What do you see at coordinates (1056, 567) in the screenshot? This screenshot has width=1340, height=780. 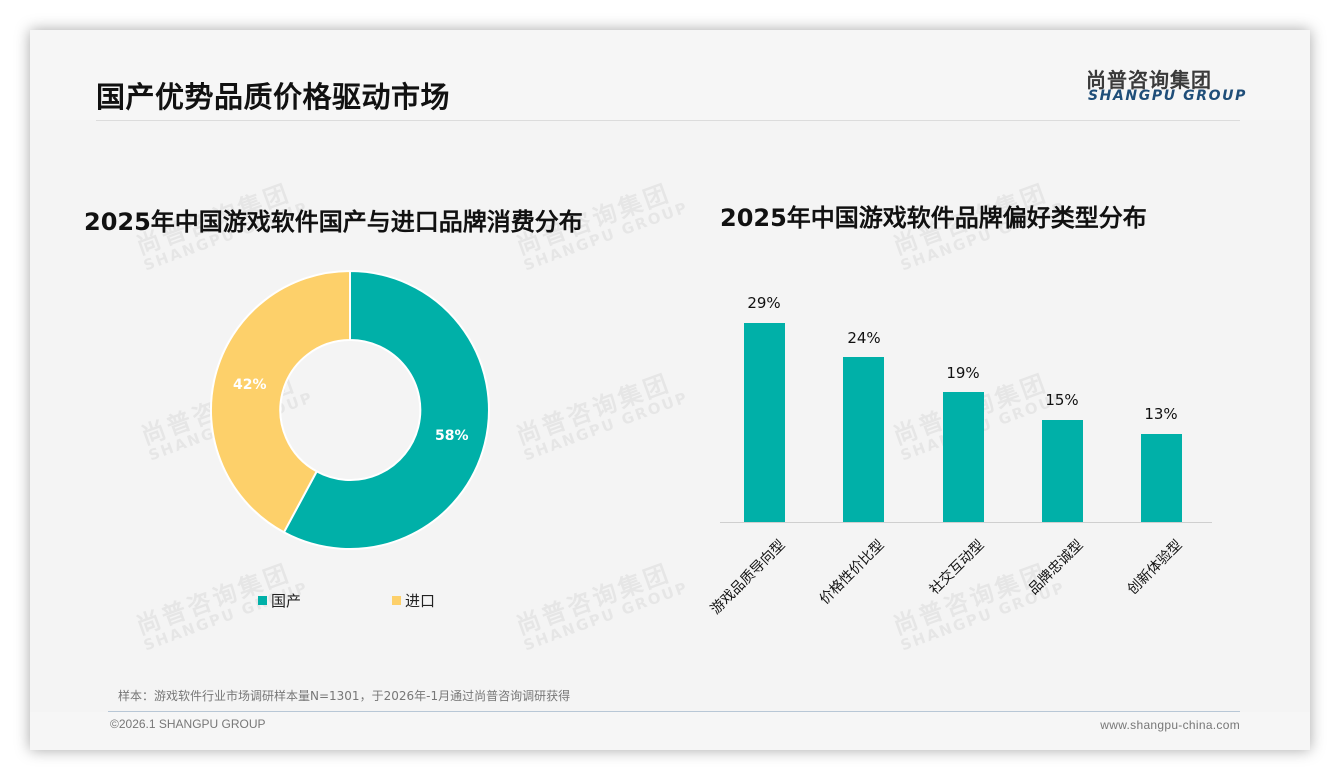 I see `x-axis-label: 品牌忠诚型` at bounding box center [1056, 567].